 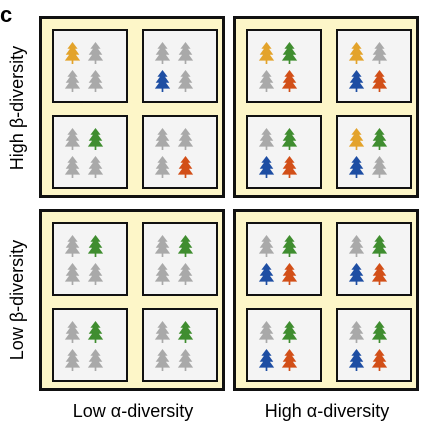 I want to click on x-label-high-alpha: High α-diversity, so click(x=327, y=411).